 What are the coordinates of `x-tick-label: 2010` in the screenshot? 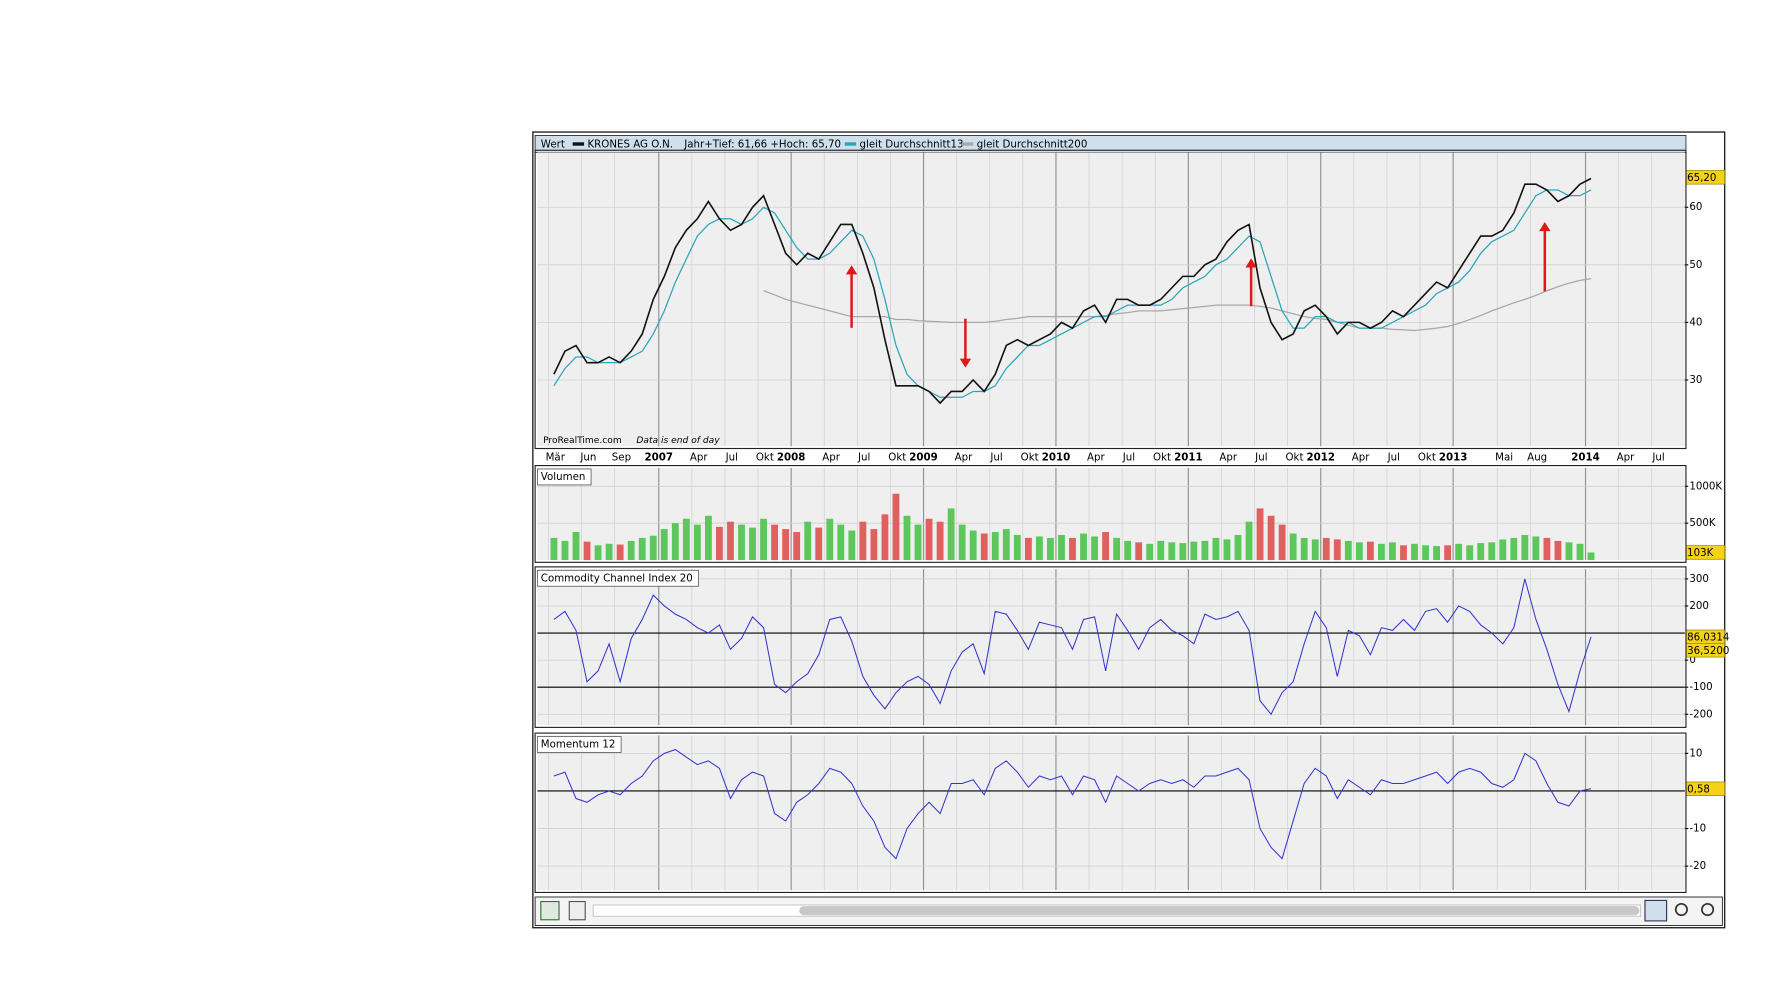 It's located at (1056, 458).